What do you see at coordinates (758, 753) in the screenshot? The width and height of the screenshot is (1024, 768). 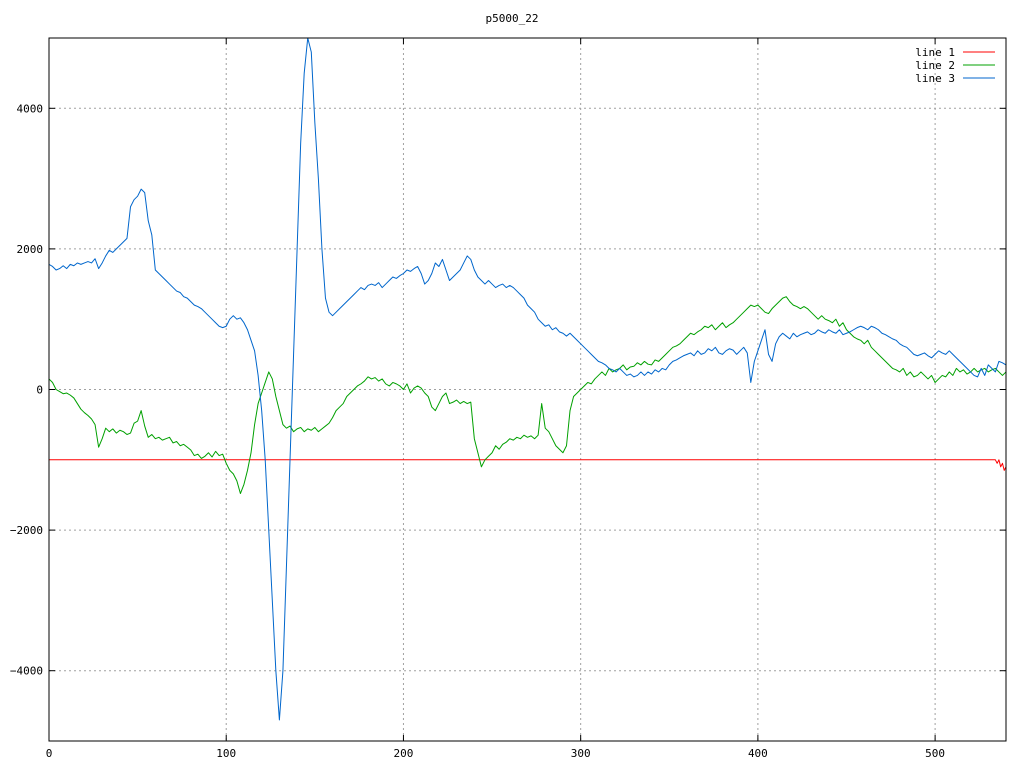 I see `x-tick-label: 400` at bounding box center [758, 753].